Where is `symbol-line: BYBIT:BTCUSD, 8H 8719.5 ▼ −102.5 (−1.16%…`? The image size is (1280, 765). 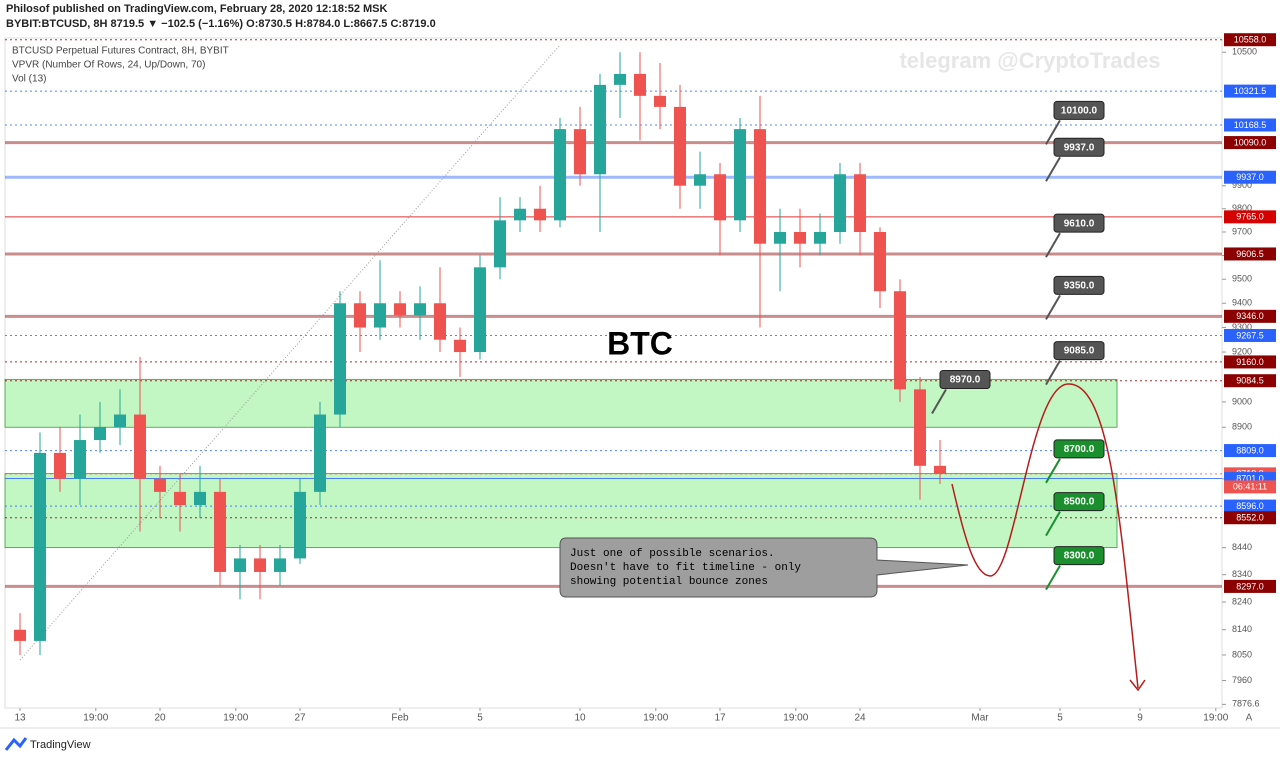
symbol-line: BYBIT:BTCUSD, 8H 8719.5 ▼ −102.5 (−1.16%… is located at coordinates (221, 24).